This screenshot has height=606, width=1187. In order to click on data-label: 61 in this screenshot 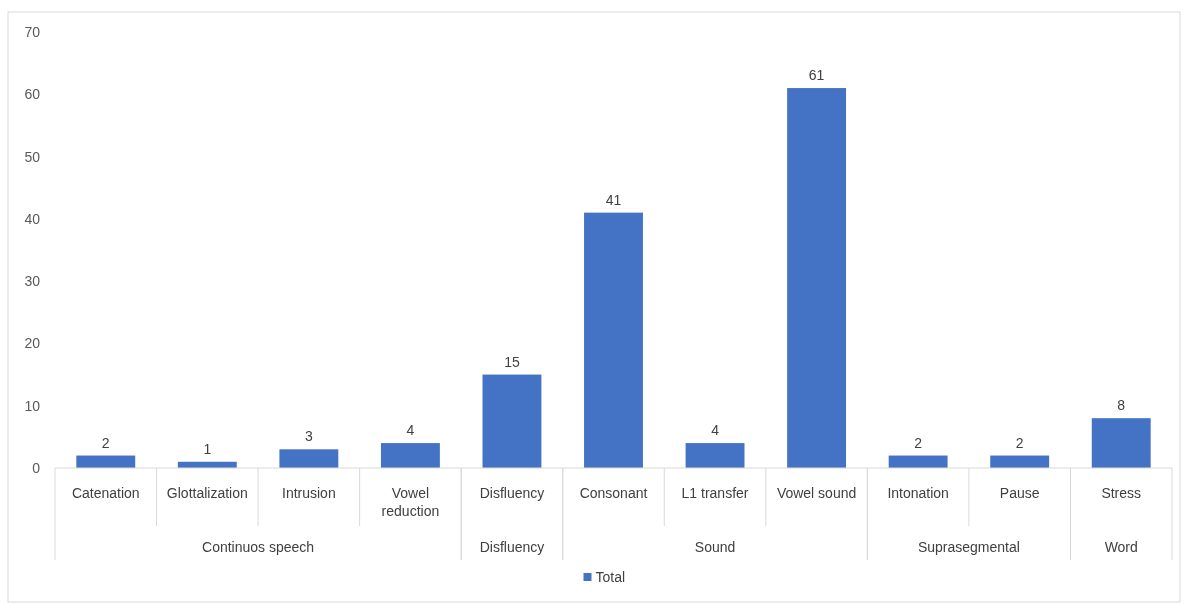, I will do `click(816, 75)`.